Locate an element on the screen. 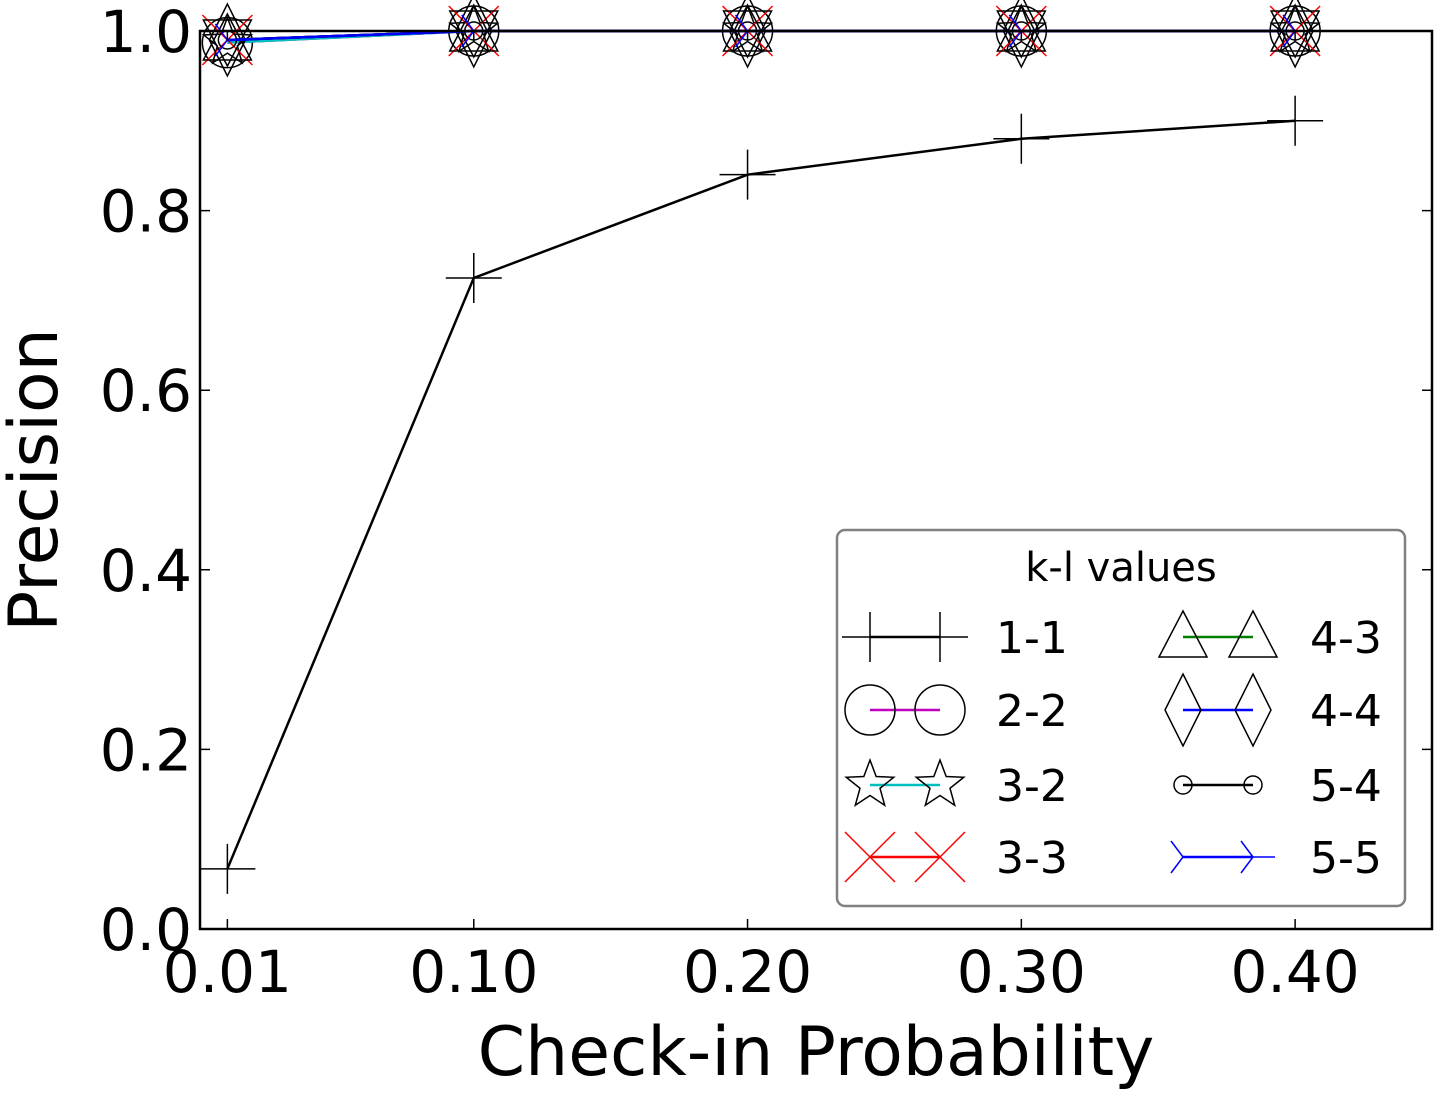  point-4-4-0.40 is located at coordinates (1295, 34).